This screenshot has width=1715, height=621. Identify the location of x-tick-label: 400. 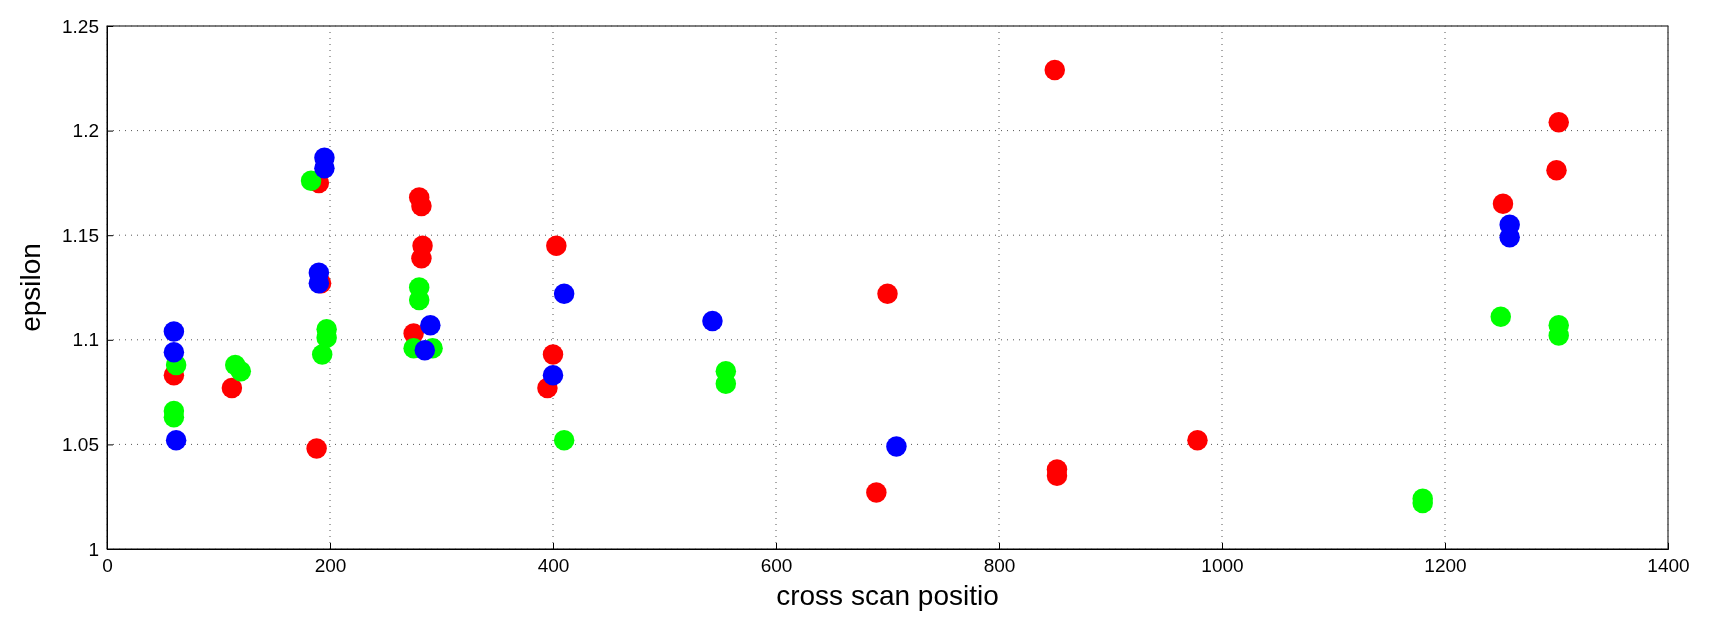
(553, 566).